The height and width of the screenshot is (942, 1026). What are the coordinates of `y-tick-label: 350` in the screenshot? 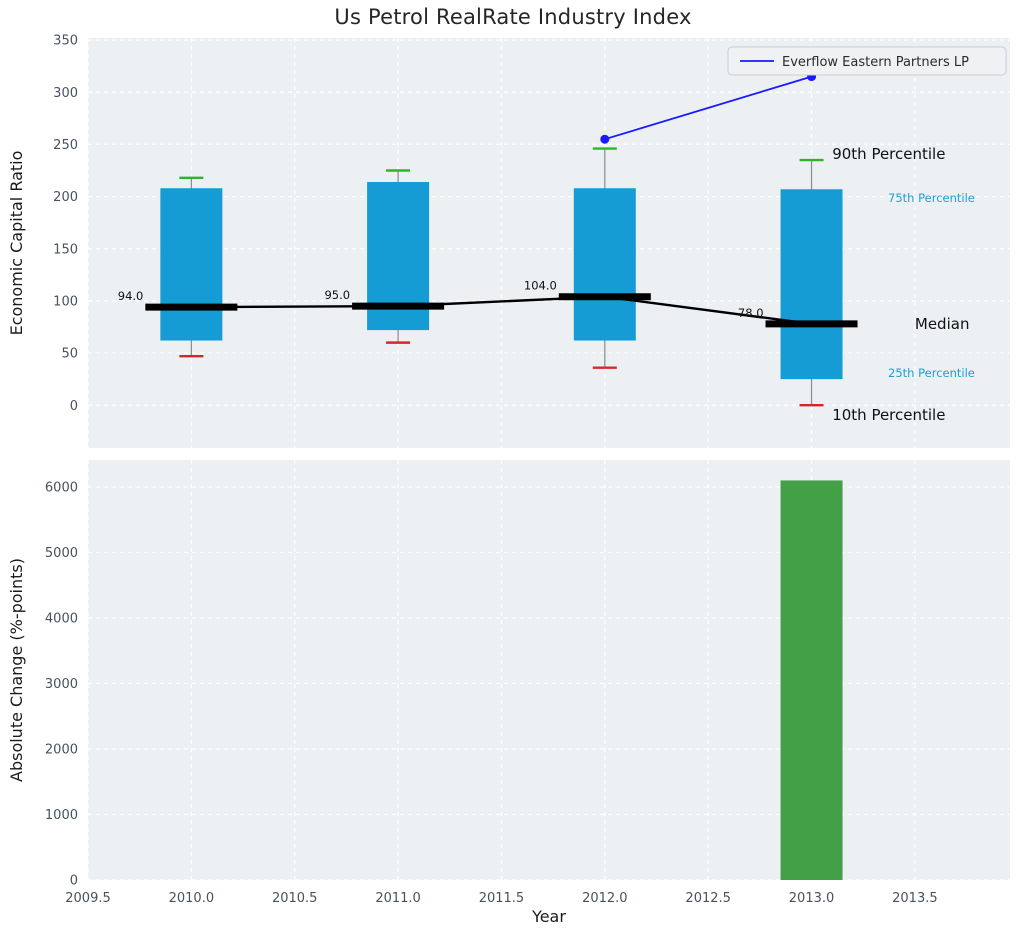 It's located at (65, 41).